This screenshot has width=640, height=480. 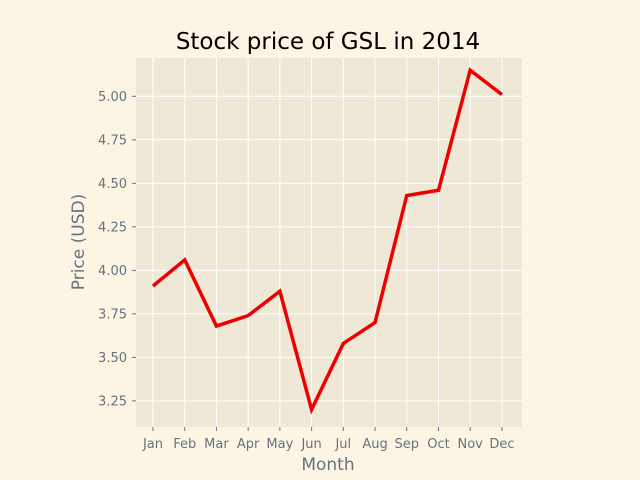 I want to click on chart-title: Stock price of GSL in 2014, so click(x=328, y=42).